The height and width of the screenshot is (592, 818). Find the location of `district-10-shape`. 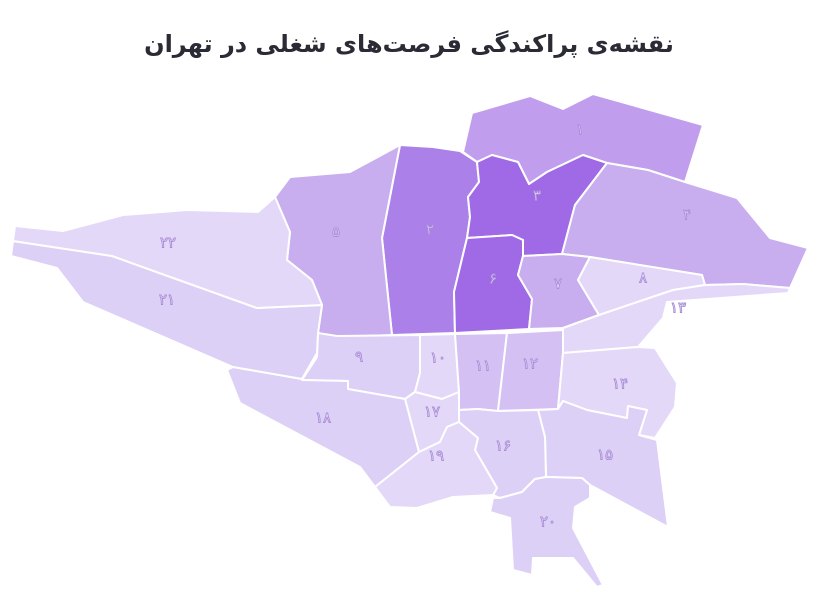

district-10-shape is located at coordinates (437, 366).